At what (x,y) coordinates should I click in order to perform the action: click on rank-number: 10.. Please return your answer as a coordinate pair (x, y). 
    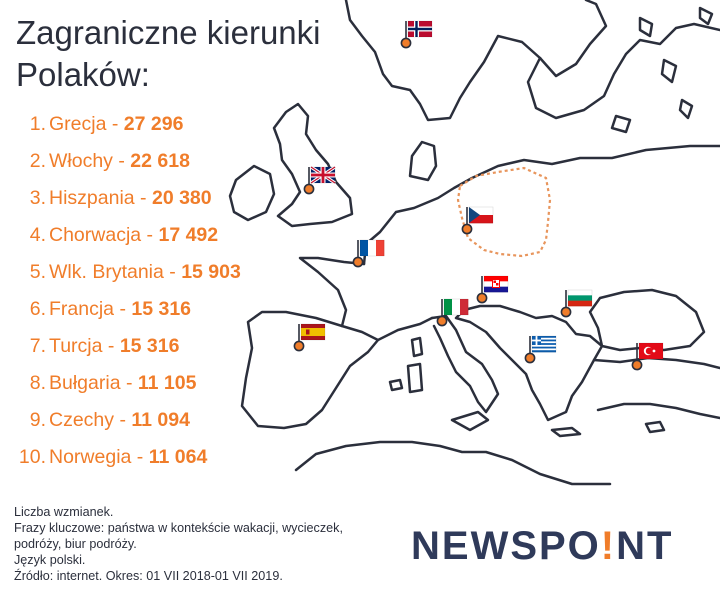
    Looking at the image, I should click on (32, 457).